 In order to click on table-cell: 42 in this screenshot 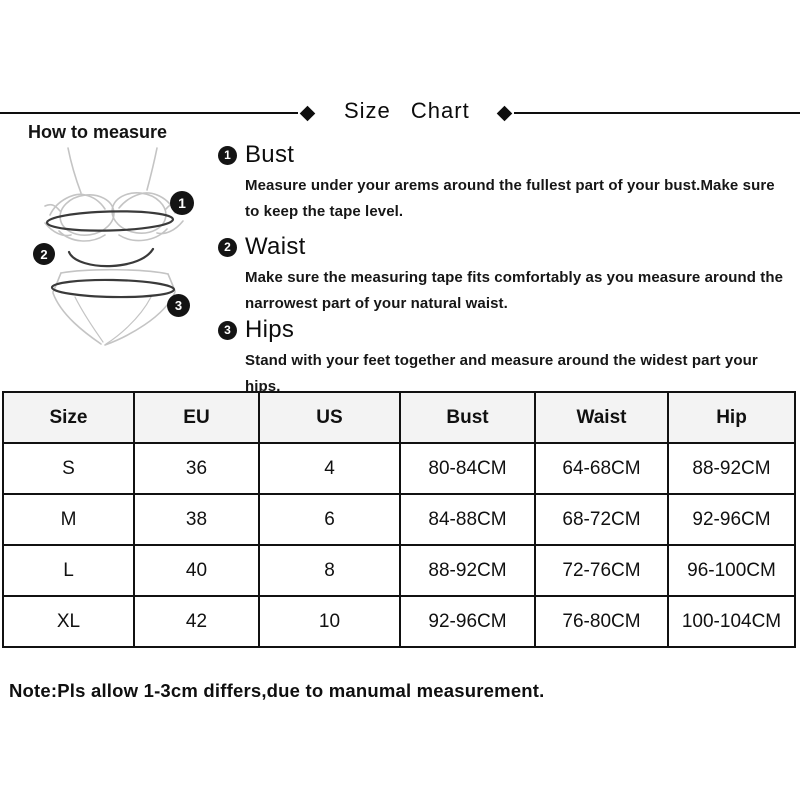, I will do `click(196, 621)`.